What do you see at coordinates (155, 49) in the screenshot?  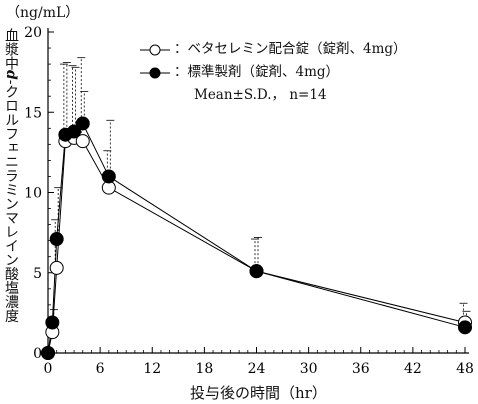 I see `open-circle-icon` at bounding box center [155, 49].